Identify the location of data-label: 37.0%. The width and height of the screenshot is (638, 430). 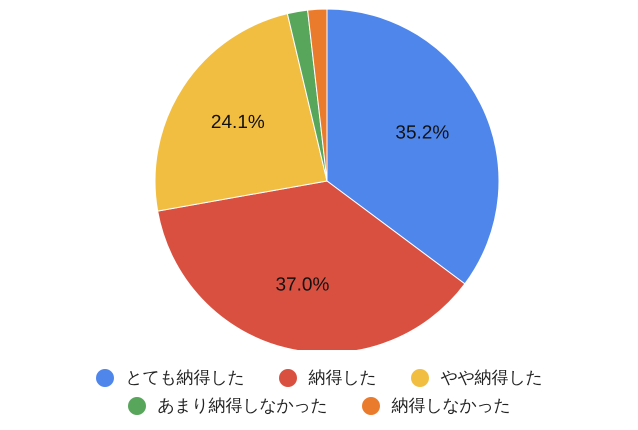
(302, 285).